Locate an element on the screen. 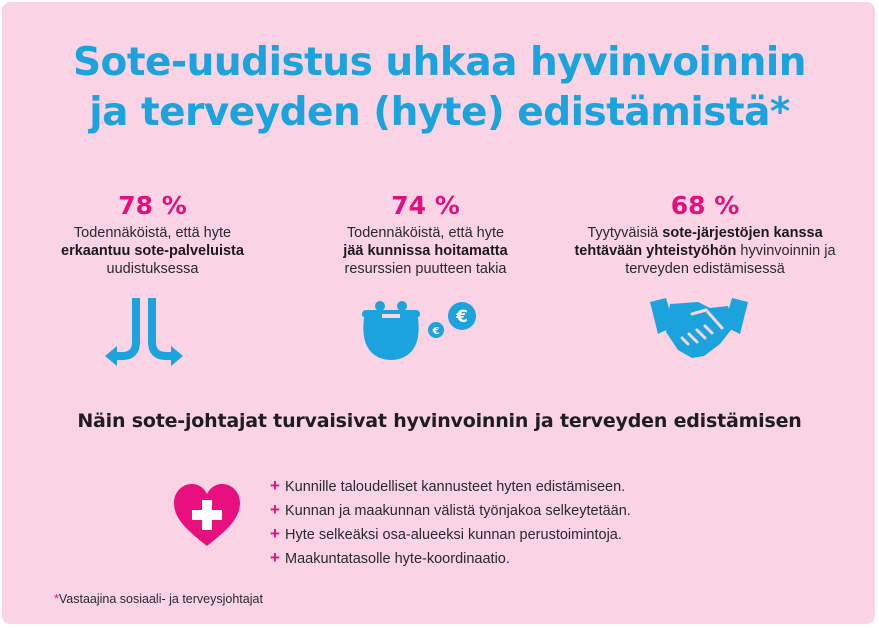  stat-text-before: Tyytyväisiä is located at coordinates (623, 233).